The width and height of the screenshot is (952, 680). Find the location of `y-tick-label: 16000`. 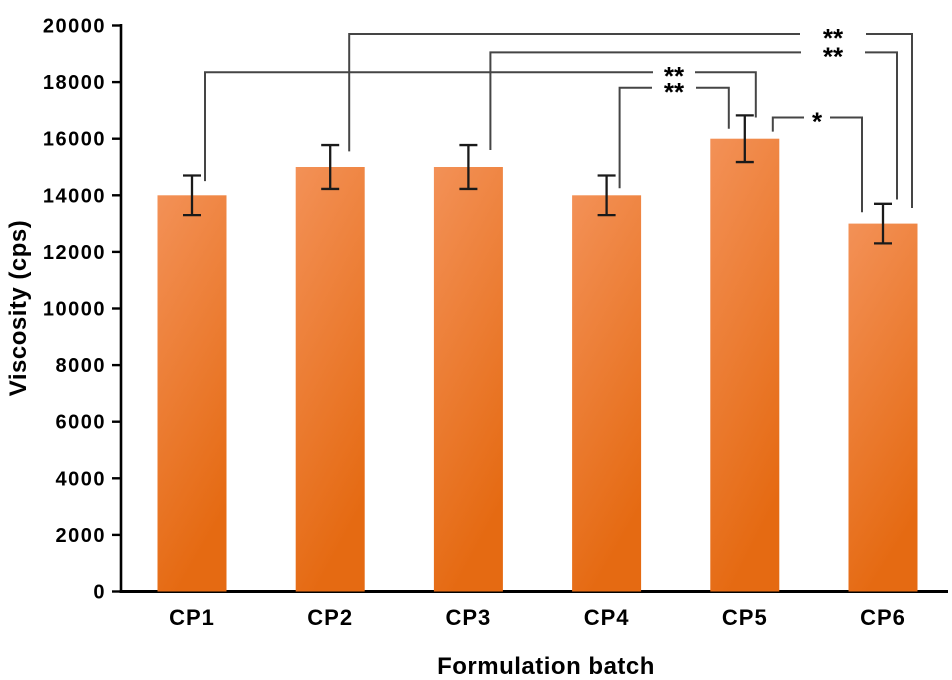

y-tick-label: 16000 is located at coordinates (74, 140).